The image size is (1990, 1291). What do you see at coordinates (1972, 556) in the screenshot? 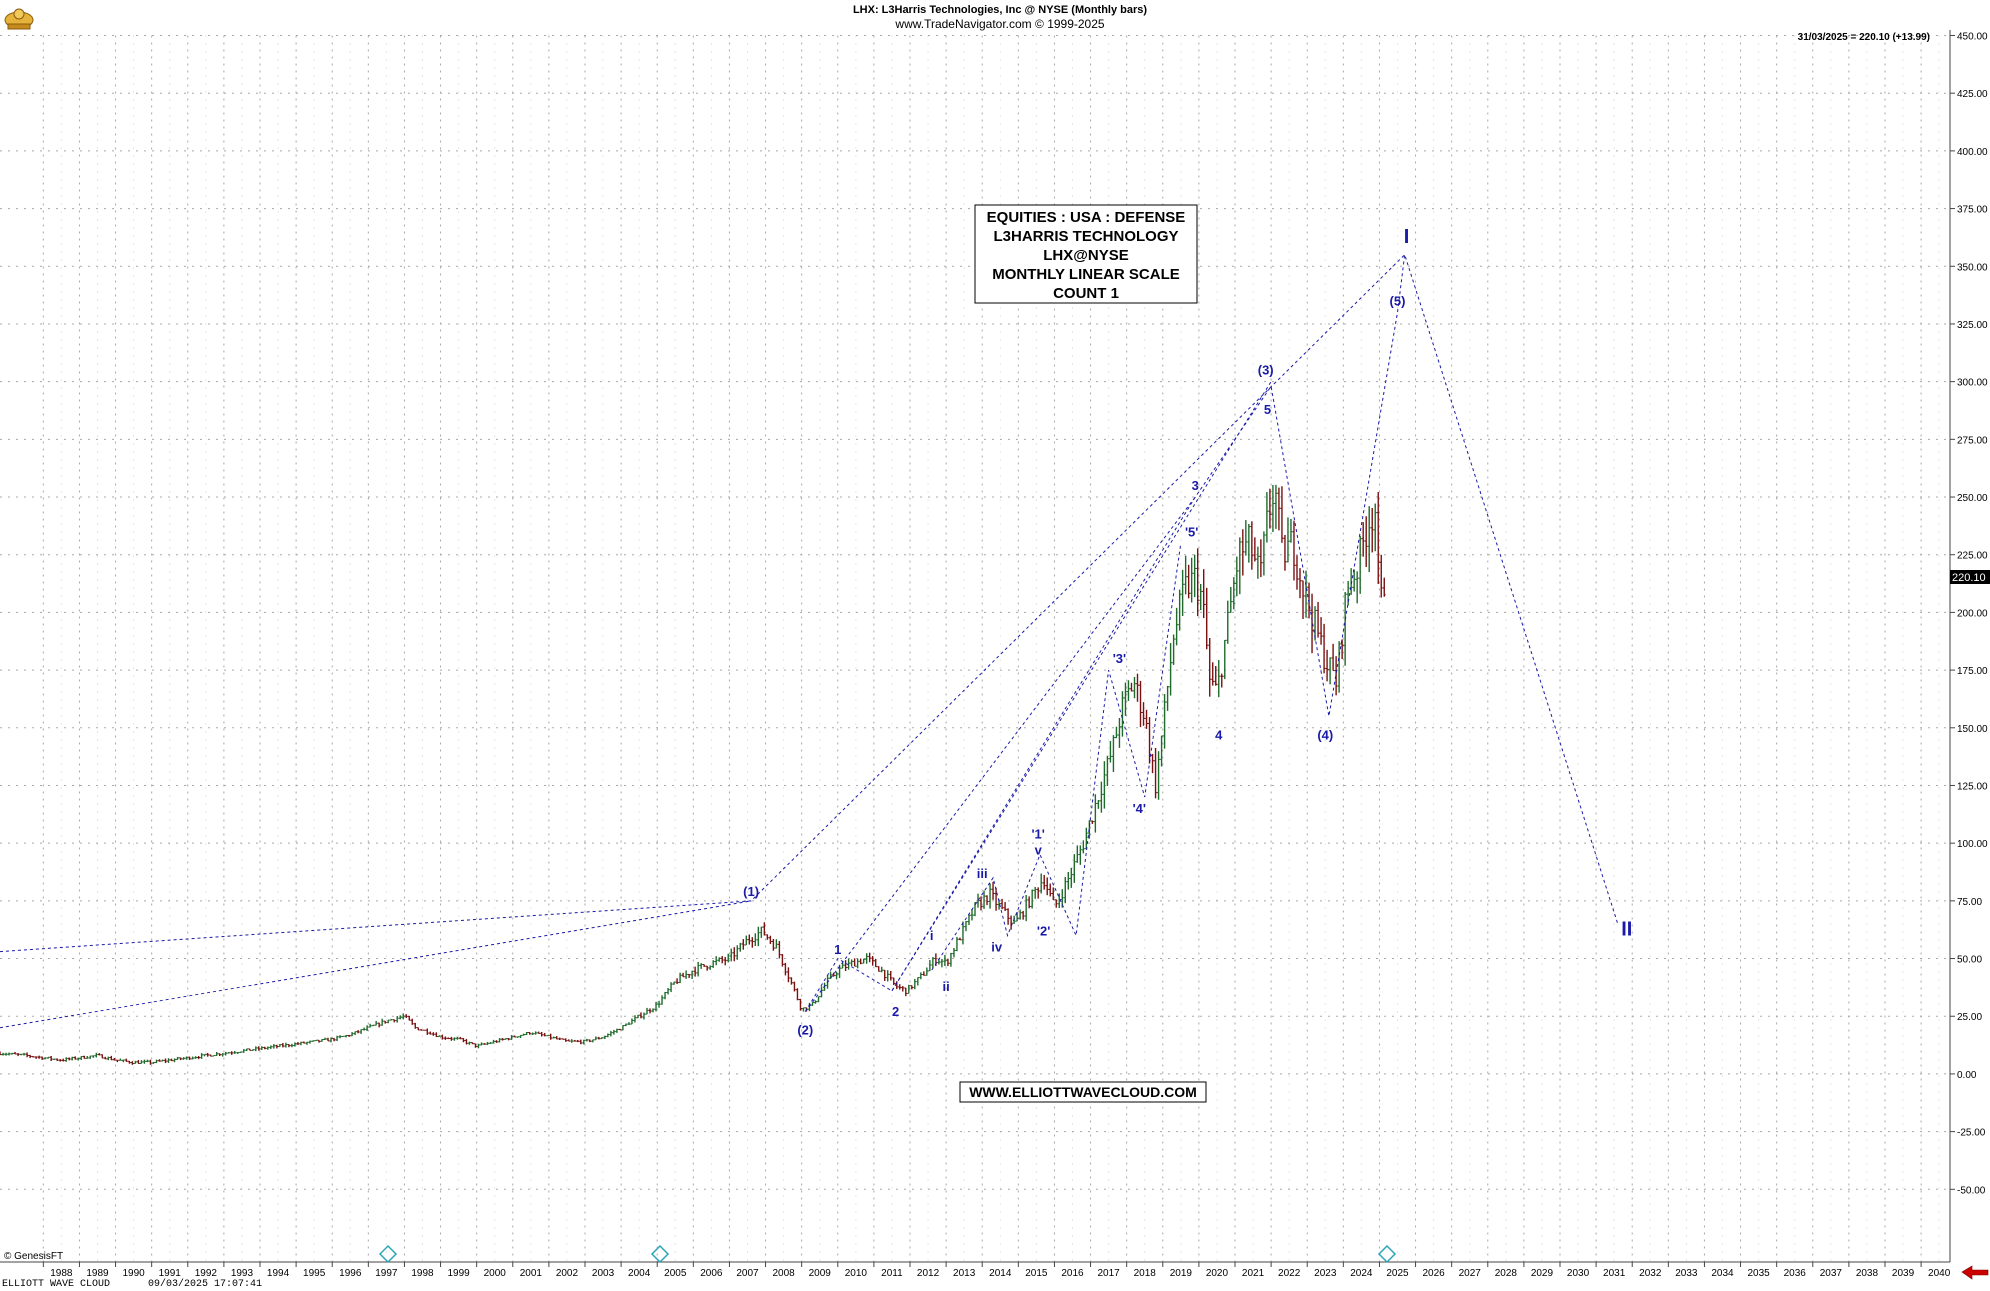
I see `y-tick-label: 225.00` at bounding box center [1972, 556].